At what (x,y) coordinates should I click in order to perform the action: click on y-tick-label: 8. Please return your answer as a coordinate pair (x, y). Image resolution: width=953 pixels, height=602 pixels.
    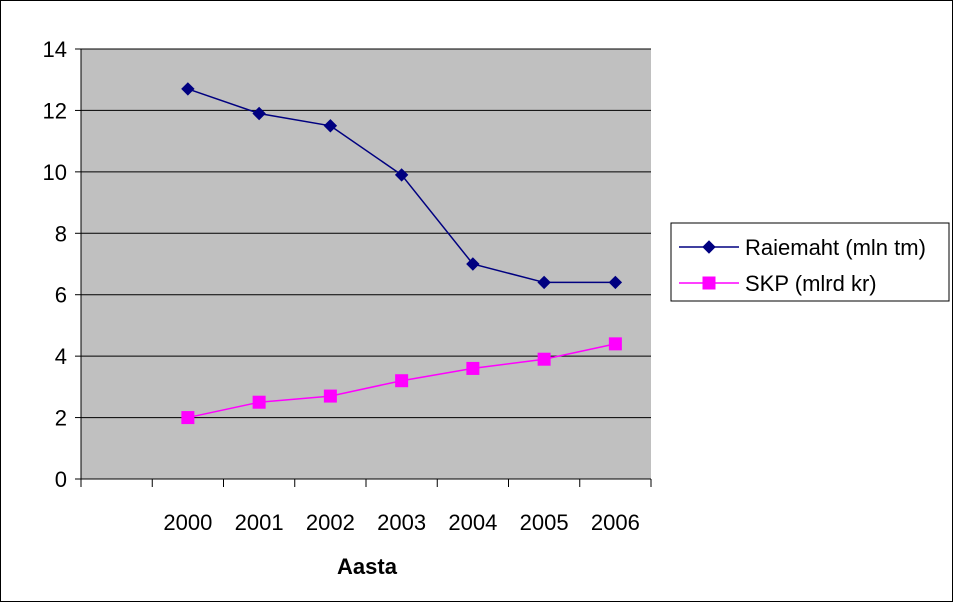
    Looking at the image, I should click on (61, 233).